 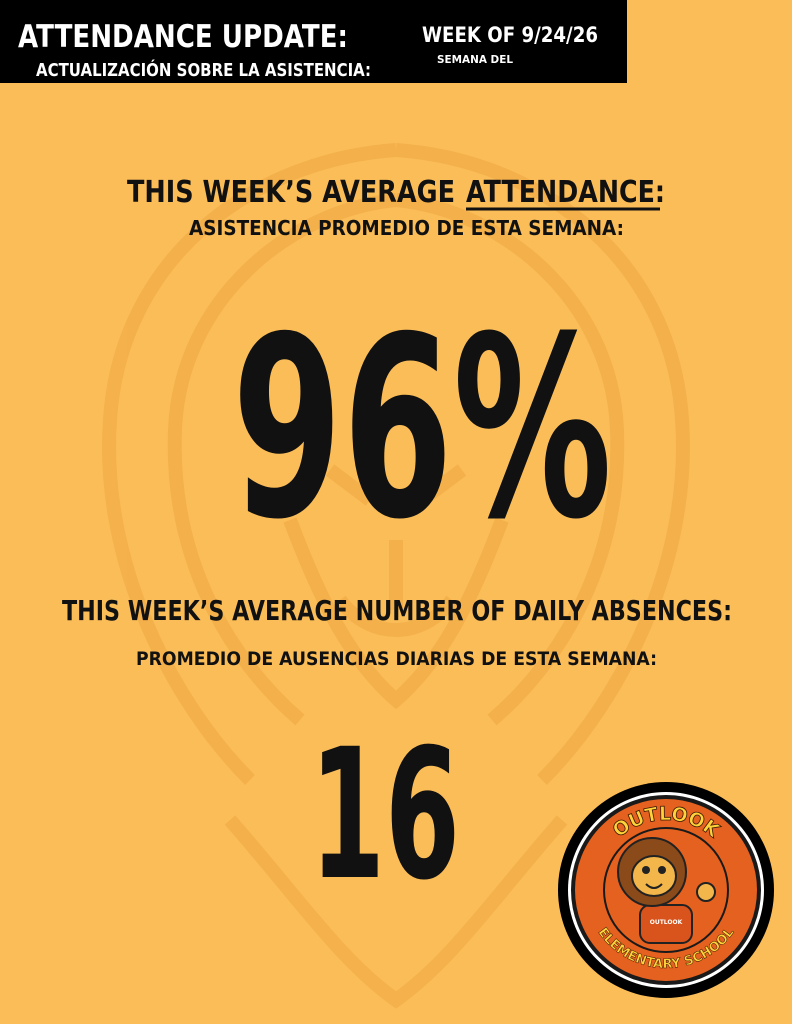 I want to click on header-week: WEEK OF 9/24/26, so click(x=510, y=35).